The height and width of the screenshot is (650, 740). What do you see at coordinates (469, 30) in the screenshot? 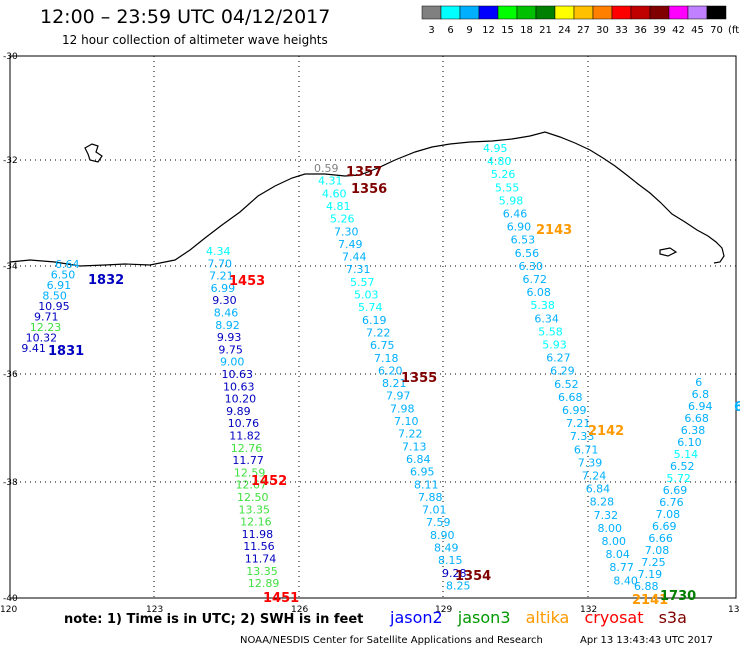
I see `legend-label-9: 9` at bounding box center [469, 30].